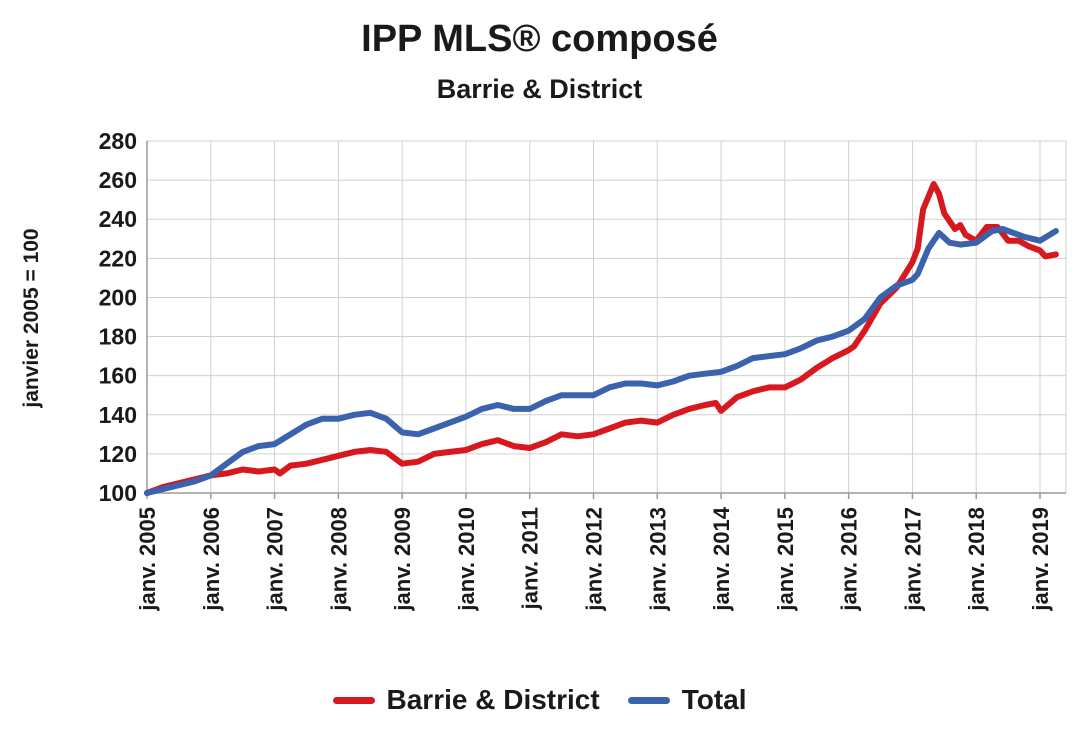 This screenshot has width=1079, height=739. Describe the element at coordinates (849, 559) in the screenshot. I see `x-tick-label: janv. 2016` at that location.